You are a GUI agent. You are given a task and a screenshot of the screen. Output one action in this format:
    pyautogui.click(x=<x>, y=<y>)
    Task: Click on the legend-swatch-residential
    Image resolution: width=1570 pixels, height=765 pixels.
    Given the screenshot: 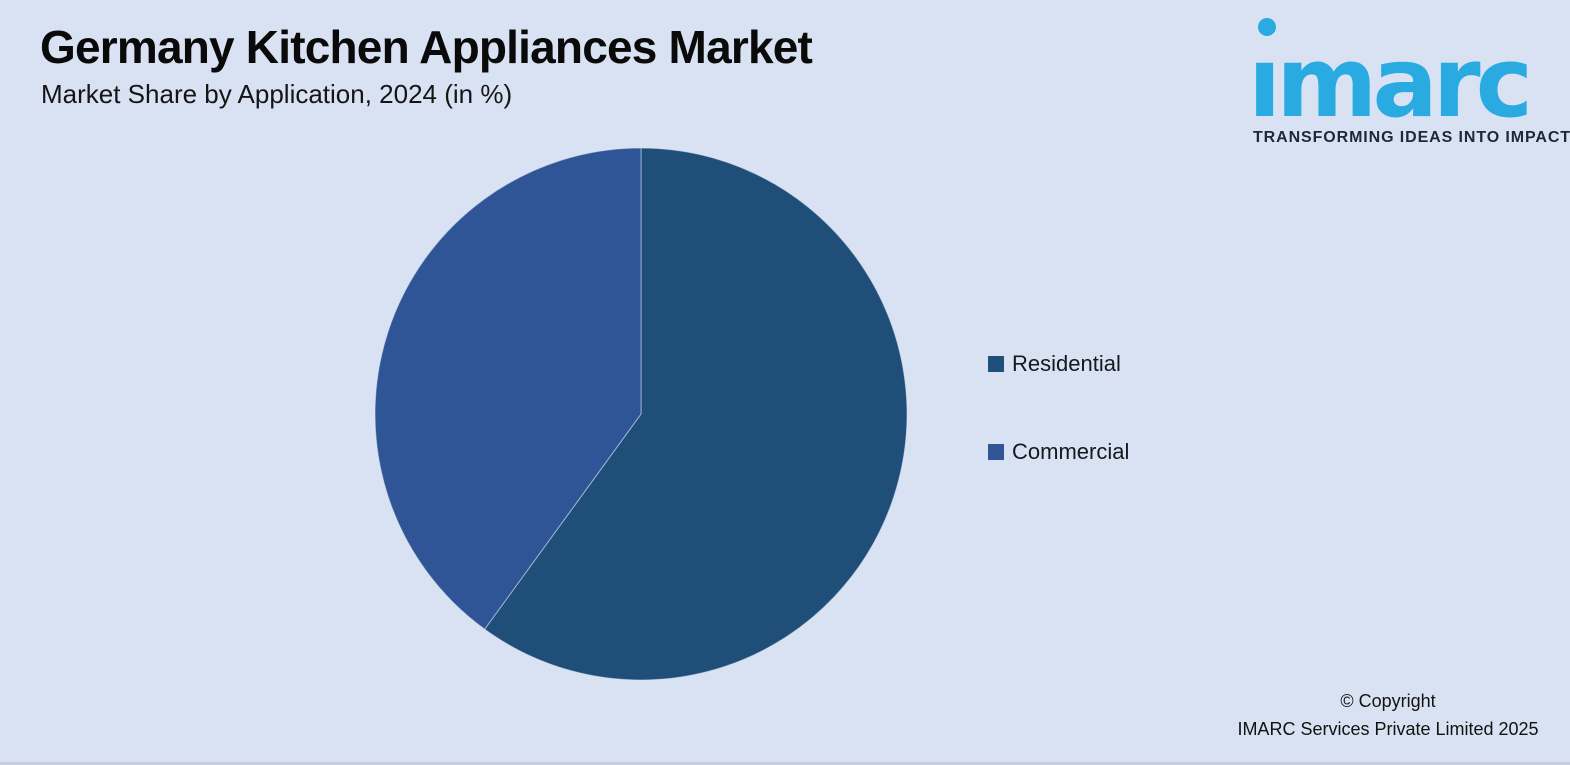 What is the action you would take?
    pyautogui.click(x=996, y=364)
    